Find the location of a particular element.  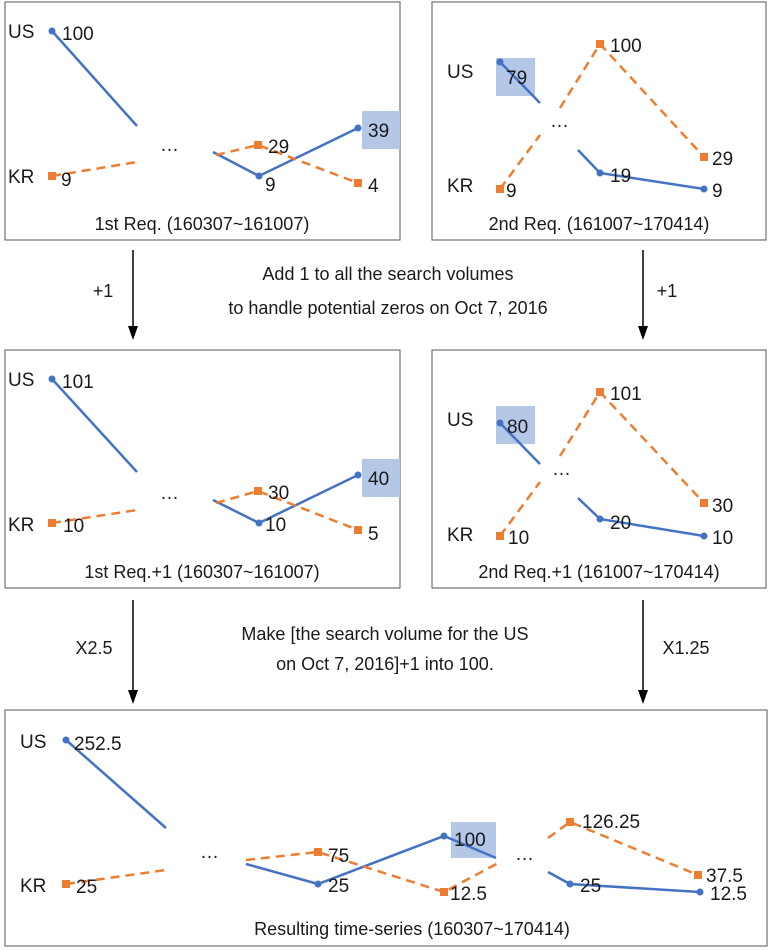

panel-caption: Resulting time-series (160307~170414) is located at coordinates (412, 929).